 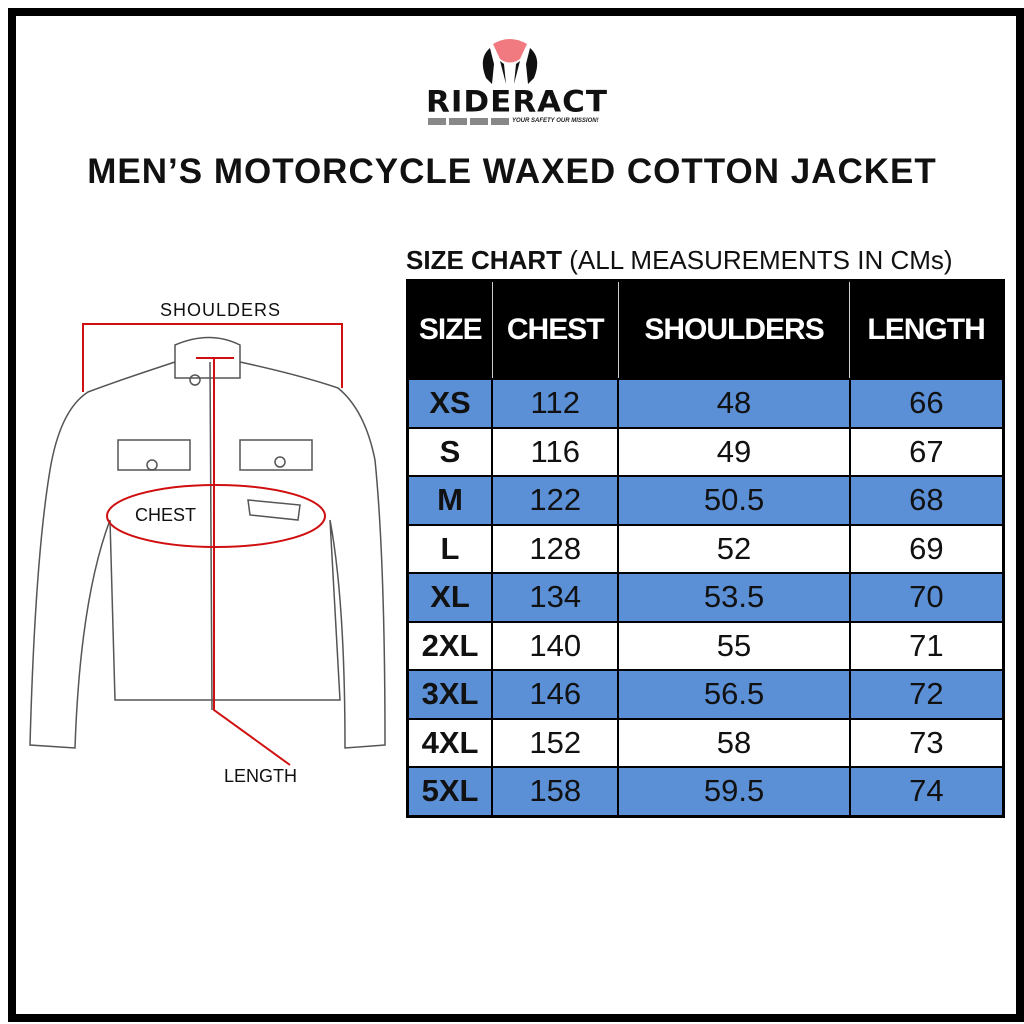 What do you see at coordinates (555, 742) in the screenshot?
I see `cell-chest: 152` at bounding box center [555, 742].